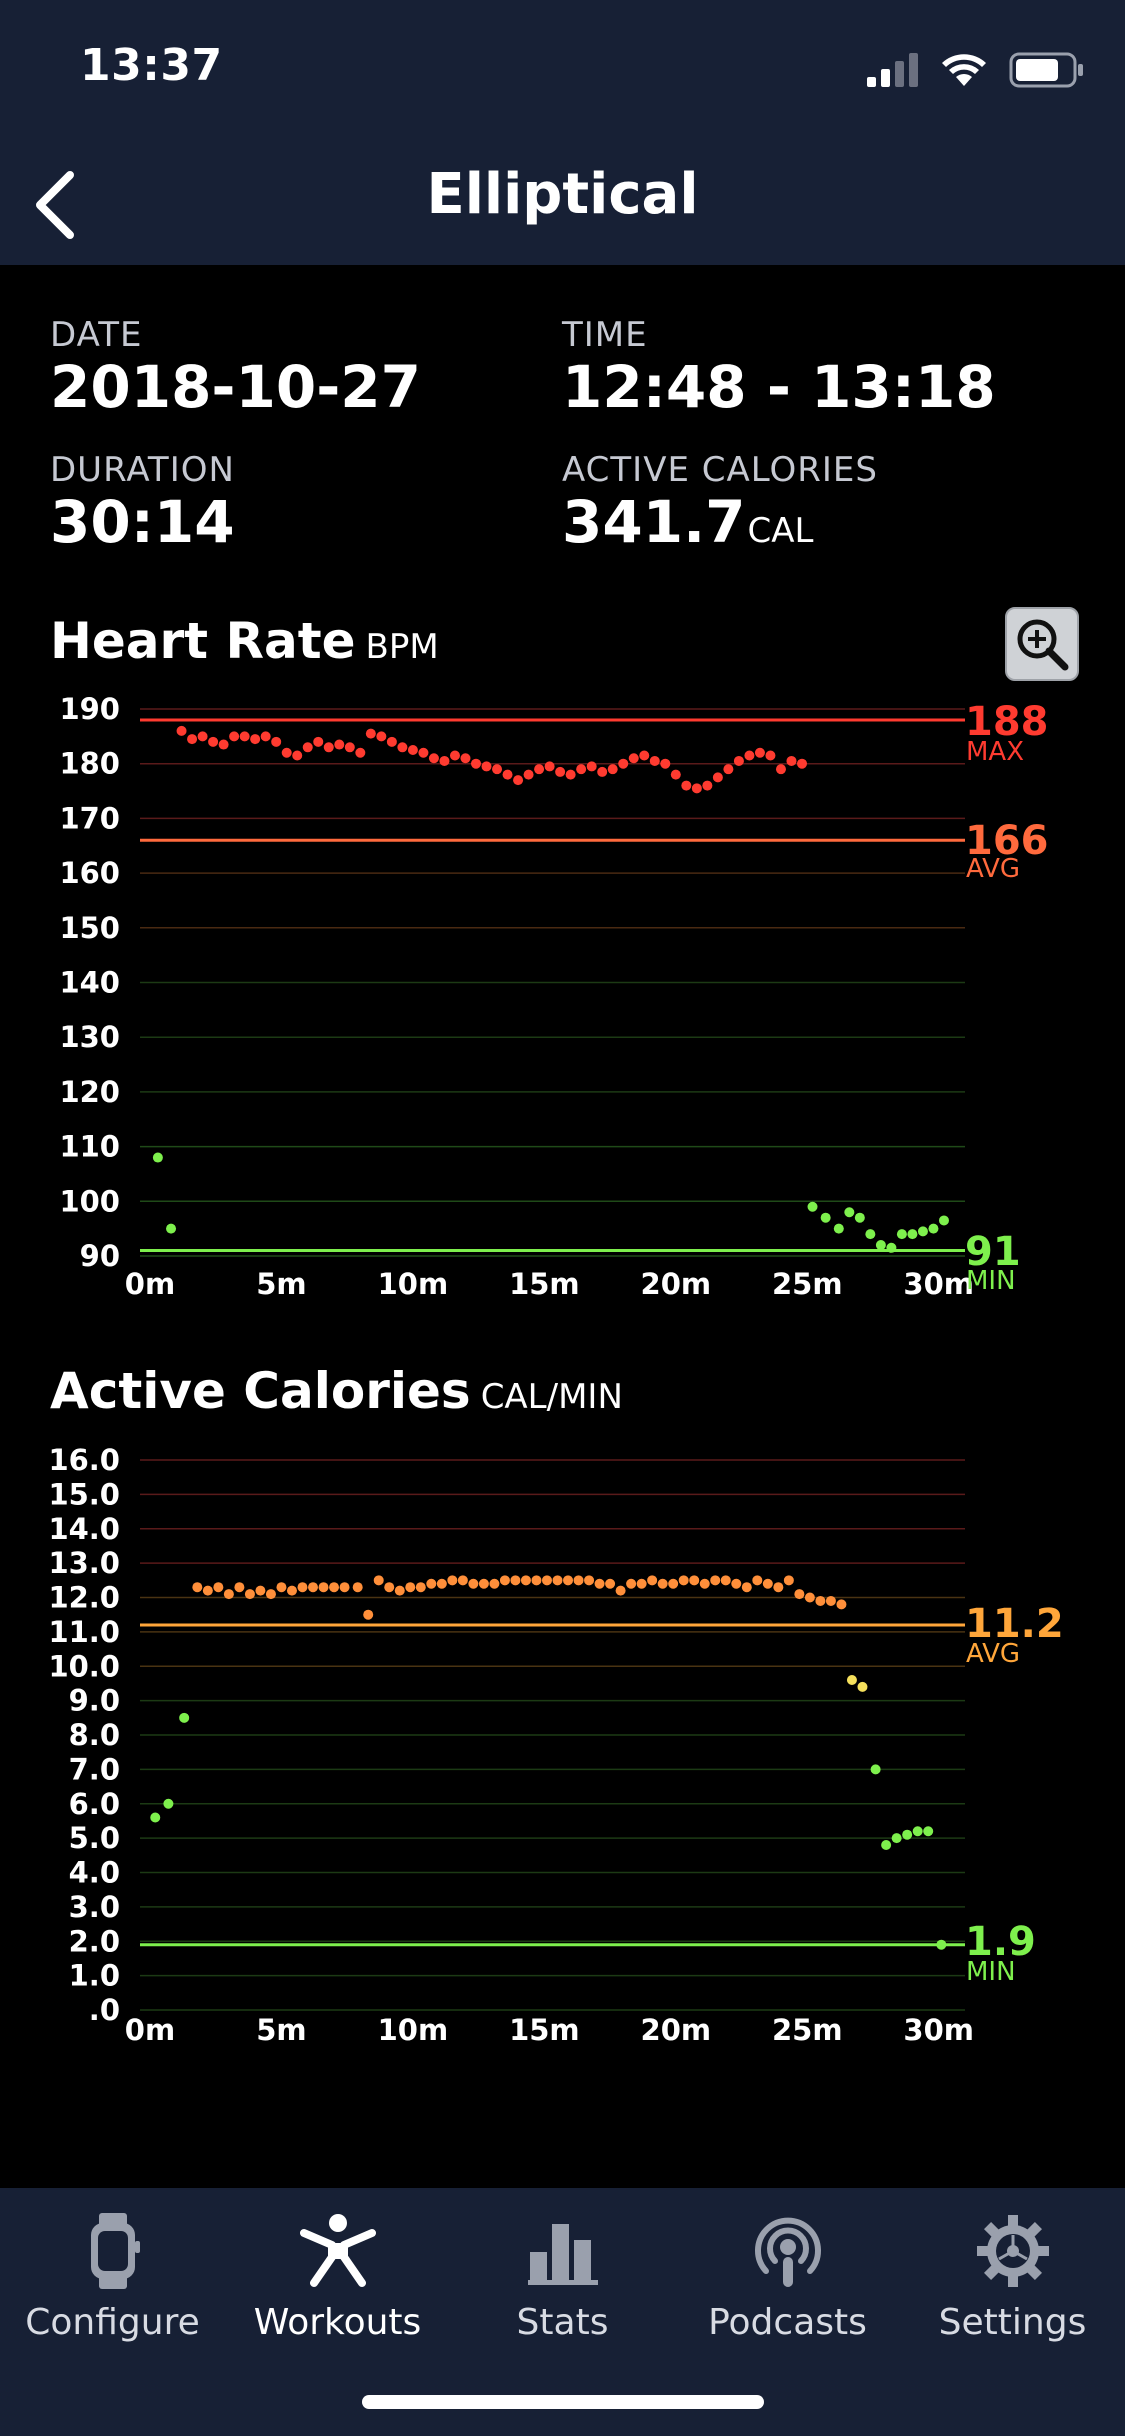  What do you see at coordinates (337, 2274) in the screenshot?
I see `tab-workouts: Workouts` at bounding box center [337, 2274].